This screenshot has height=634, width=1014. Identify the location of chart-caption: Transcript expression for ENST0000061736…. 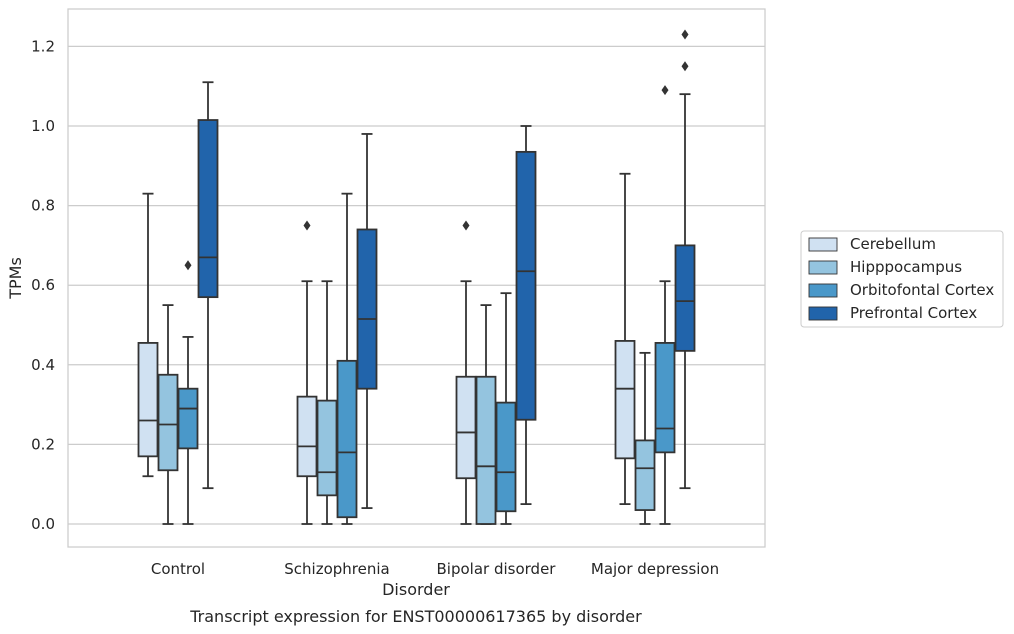
(415, 616).